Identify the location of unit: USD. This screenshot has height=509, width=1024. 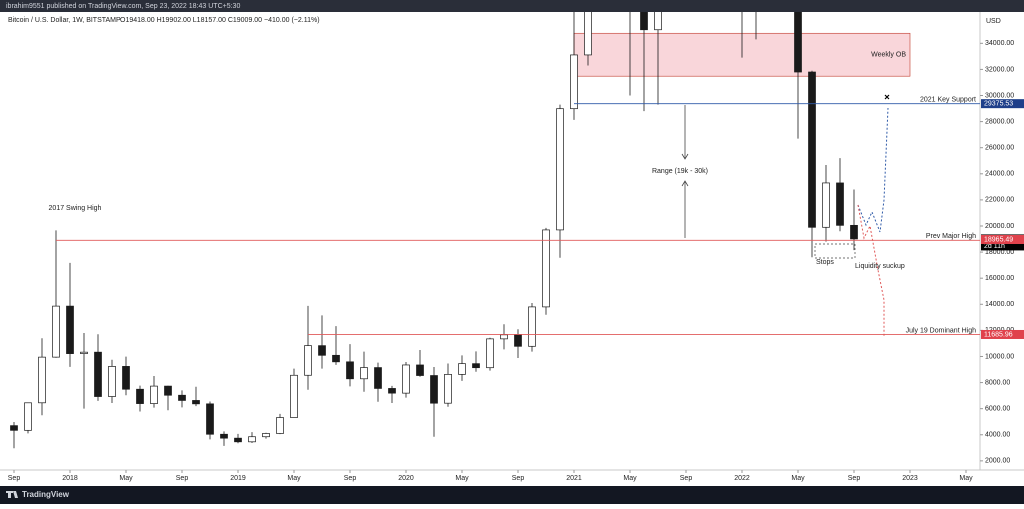
(993, 21).